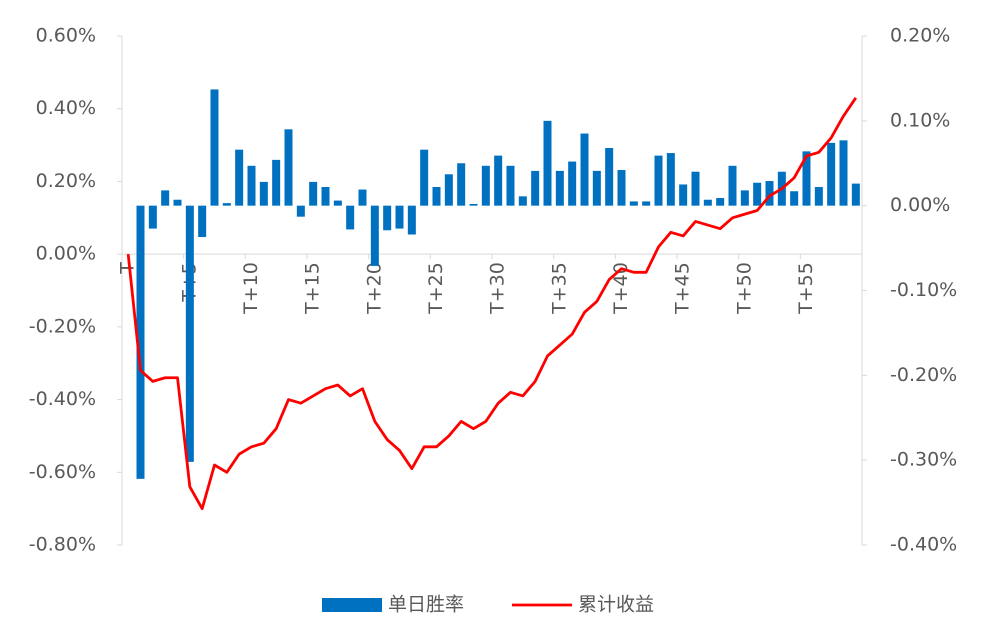 Image resolution: width=981 pixels, height=630 pixels. Describe the element at coordinates (352, 605) in the screenshot. I see `legend-swatch` at that location.